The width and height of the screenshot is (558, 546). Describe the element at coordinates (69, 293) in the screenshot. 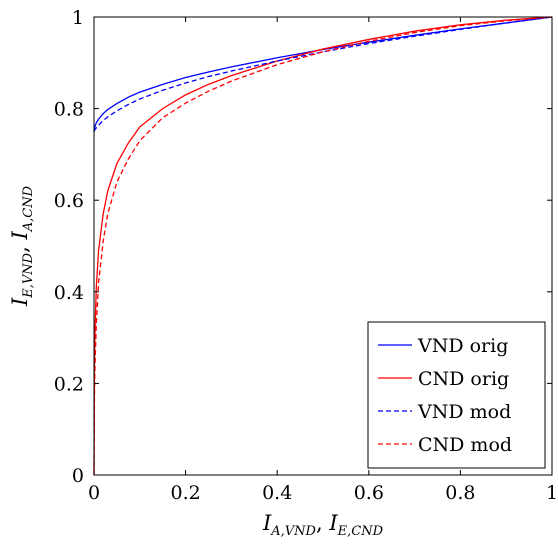

I see `y-tick-label: 0.4` at that location.